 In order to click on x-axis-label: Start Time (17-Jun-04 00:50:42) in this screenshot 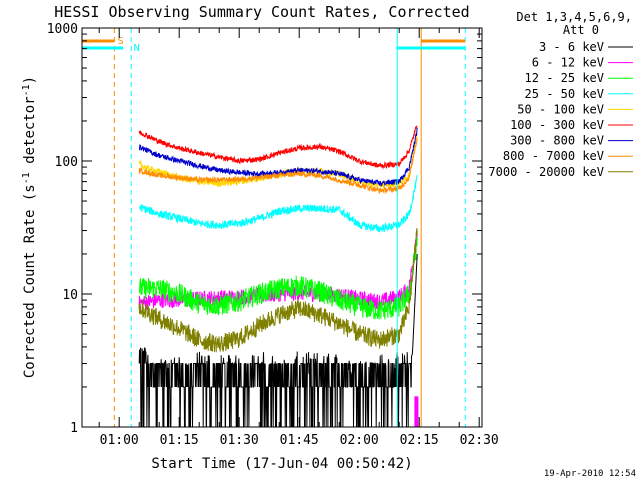, I will do `click(281, 464)`.